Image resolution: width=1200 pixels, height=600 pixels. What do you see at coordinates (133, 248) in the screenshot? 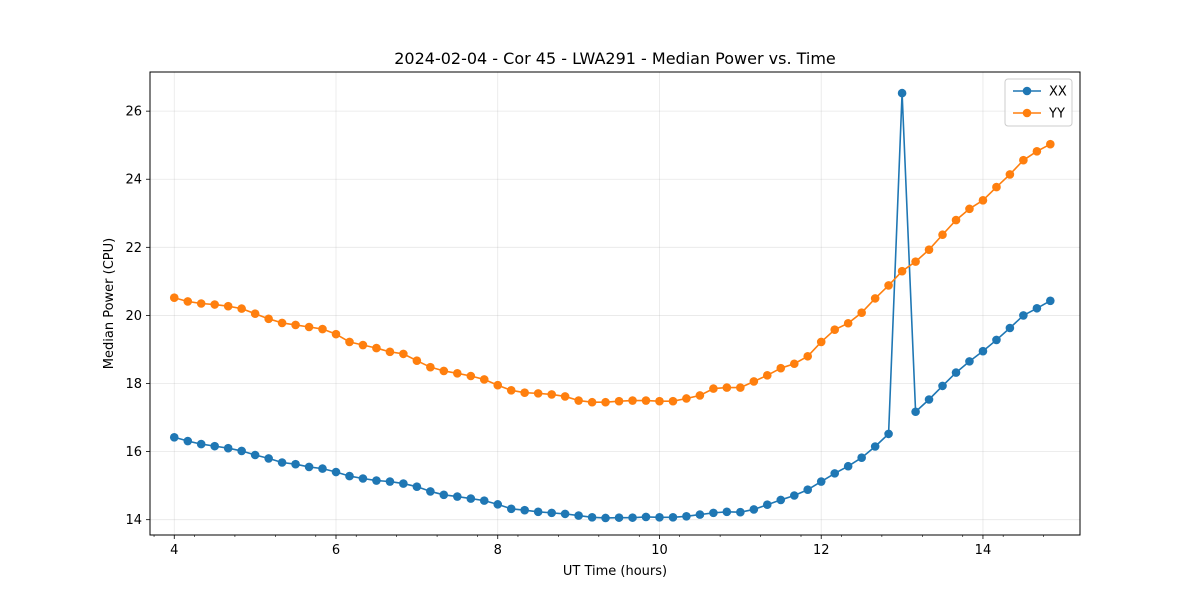
I see `y-tick-label: 22` at bounding box center [133, 248].